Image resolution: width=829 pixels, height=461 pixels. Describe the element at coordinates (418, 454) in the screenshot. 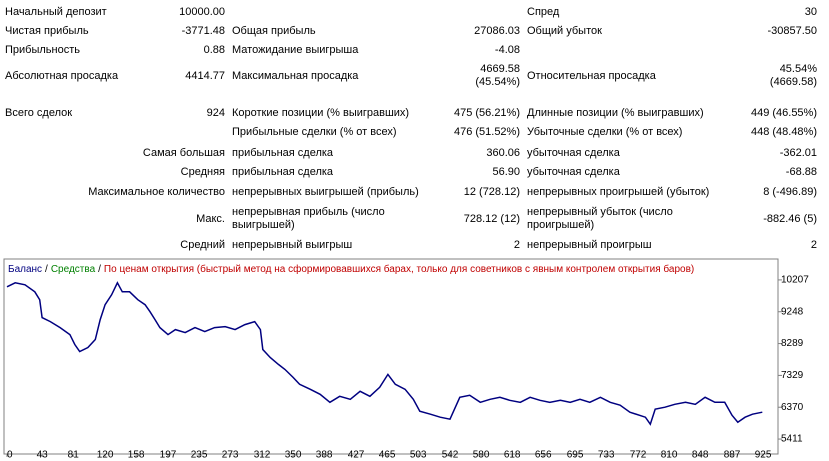

I see `x-tick-label: 503` at that location.